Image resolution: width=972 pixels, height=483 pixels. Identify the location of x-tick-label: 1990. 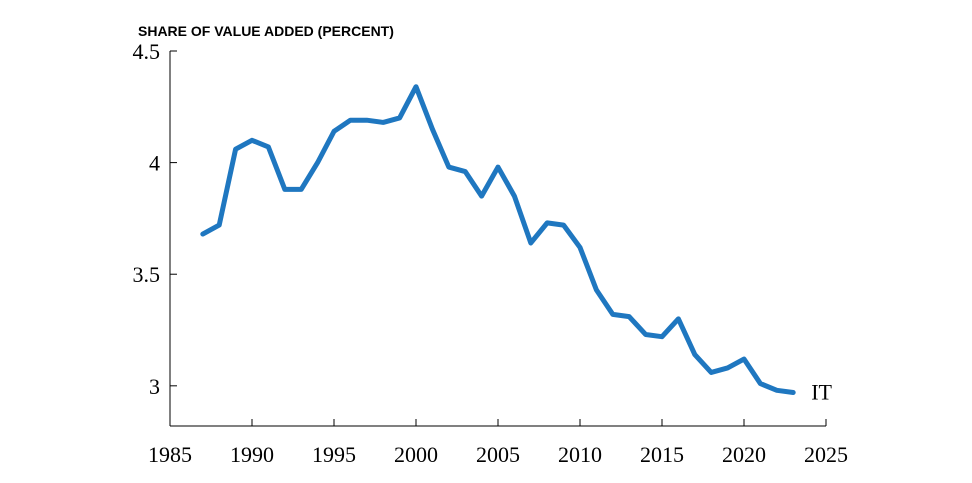
(252, 454).